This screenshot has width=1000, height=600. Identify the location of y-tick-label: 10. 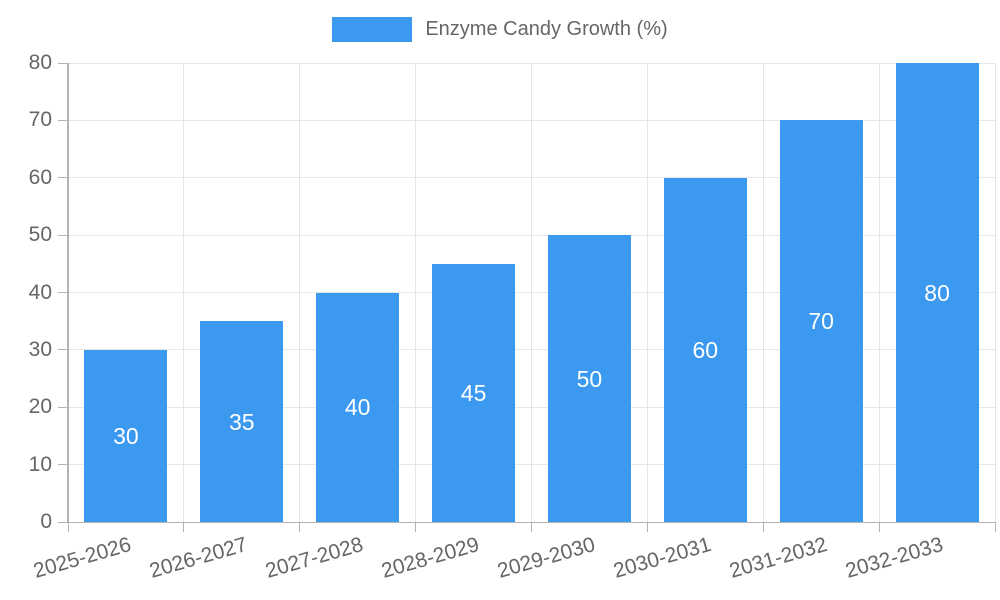
(40, 464).